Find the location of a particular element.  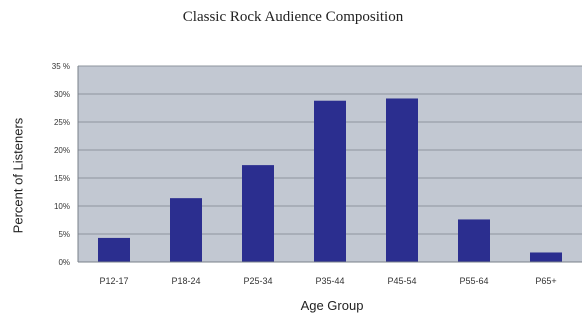

y-tick-label: 20% is located at coordinates (62, 150).